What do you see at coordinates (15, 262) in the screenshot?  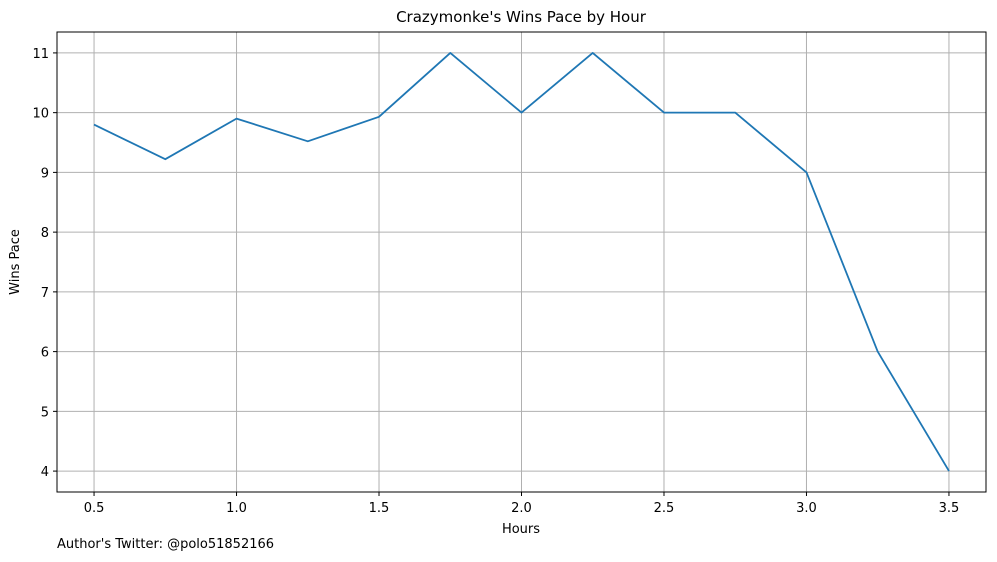 I see `y-axis-label: Wins Pace` at bounding box center [15, 262].